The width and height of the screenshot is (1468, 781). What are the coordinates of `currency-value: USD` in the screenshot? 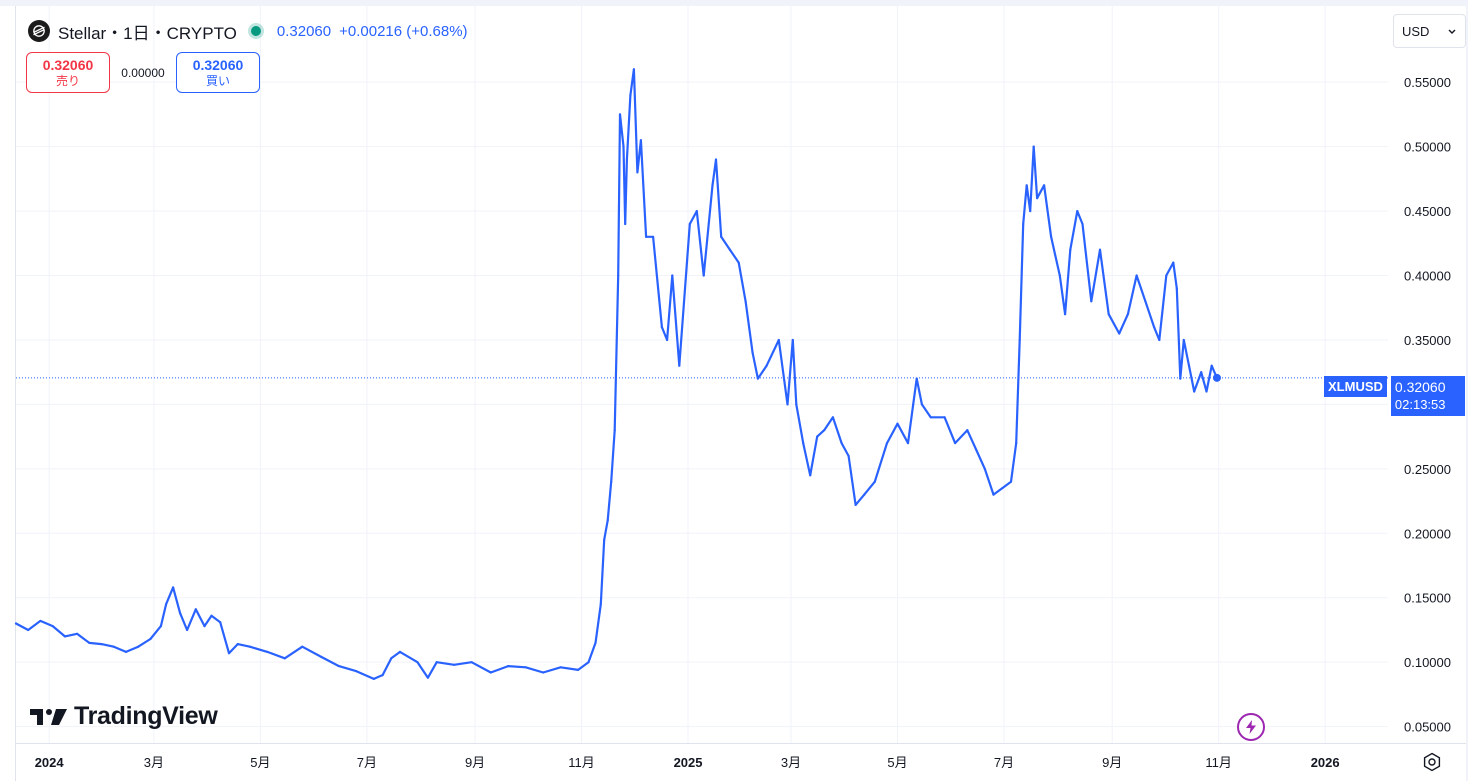 It's located at (1416, 31).